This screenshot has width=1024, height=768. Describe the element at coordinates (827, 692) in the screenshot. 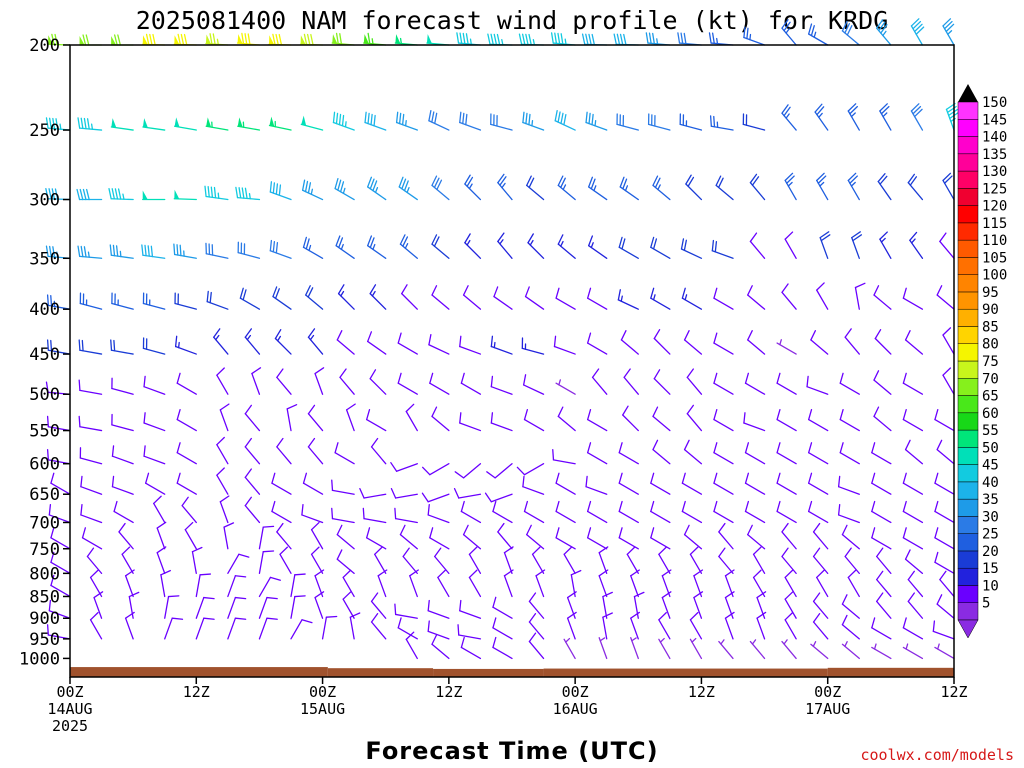

I see `x-tick-label: 00Z` at that location.